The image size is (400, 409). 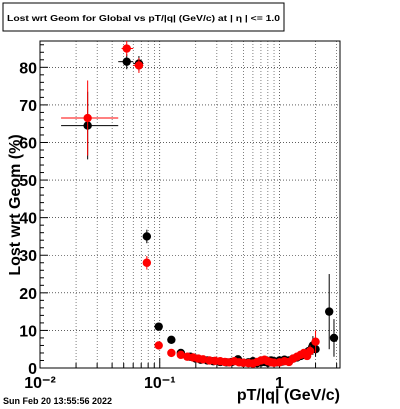 What do you see at coordinates (28, 294) in the screenshot?
I see `y-tick-label: 20` at bounding box center [28, 294].